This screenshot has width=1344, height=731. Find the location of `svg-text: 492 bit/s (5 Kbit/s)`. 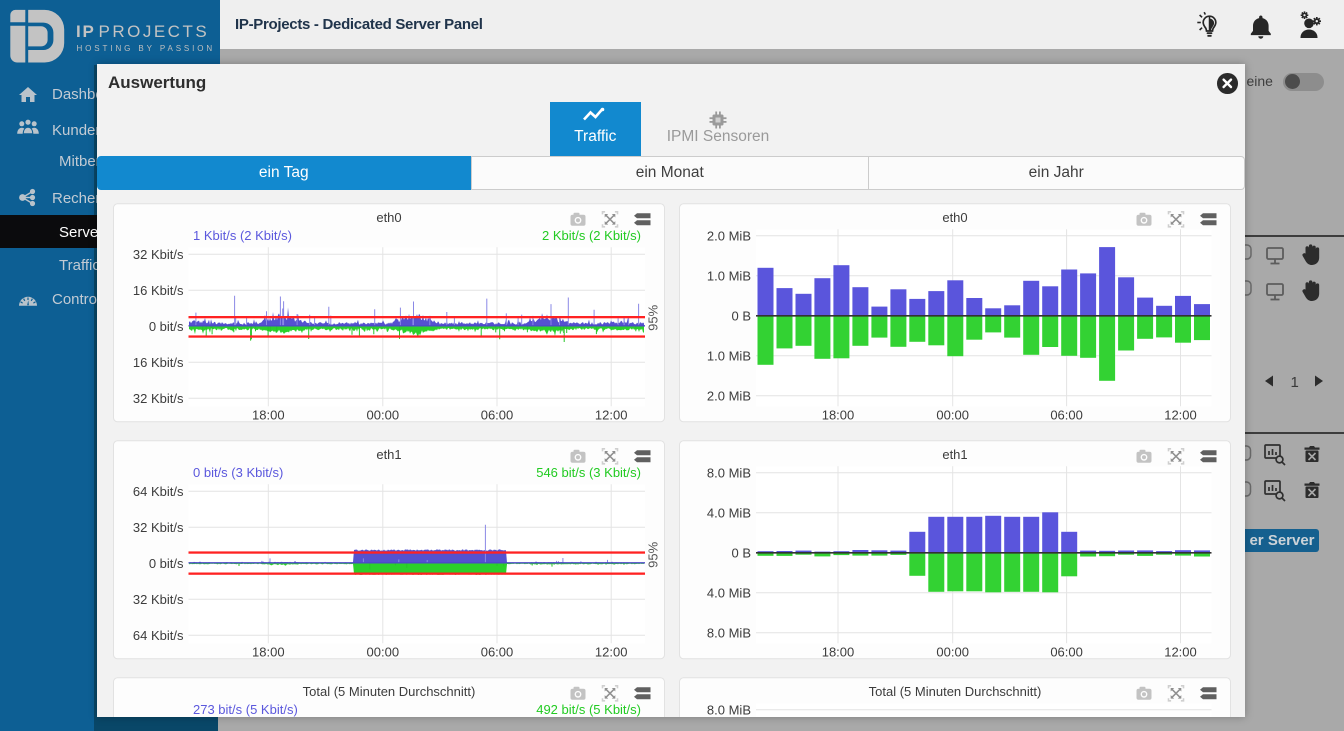

svg-text: 492 bit/s (5 Kbit/s) is located at coordinates (588, 708).